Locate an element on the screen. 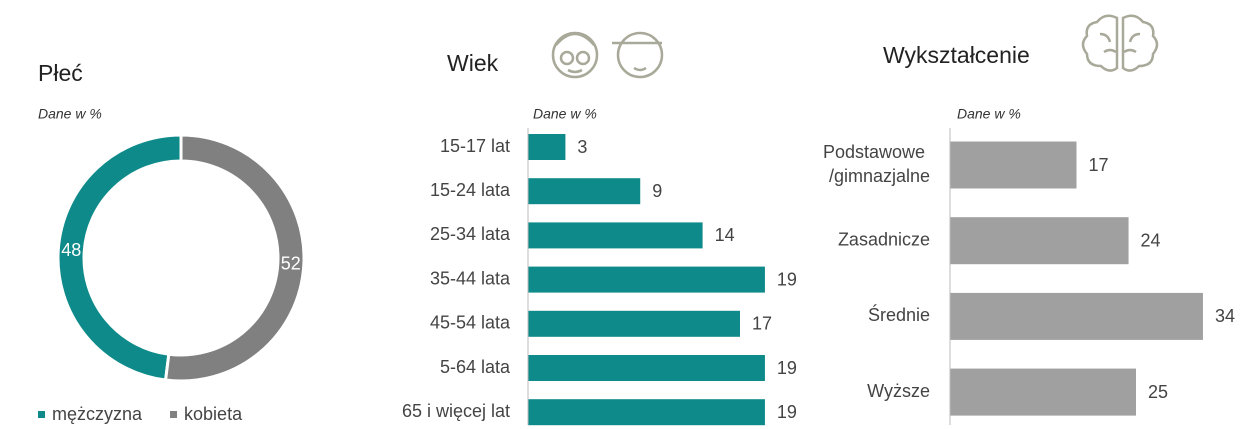  data-label: 24 is located at coordinates (1151, 240).